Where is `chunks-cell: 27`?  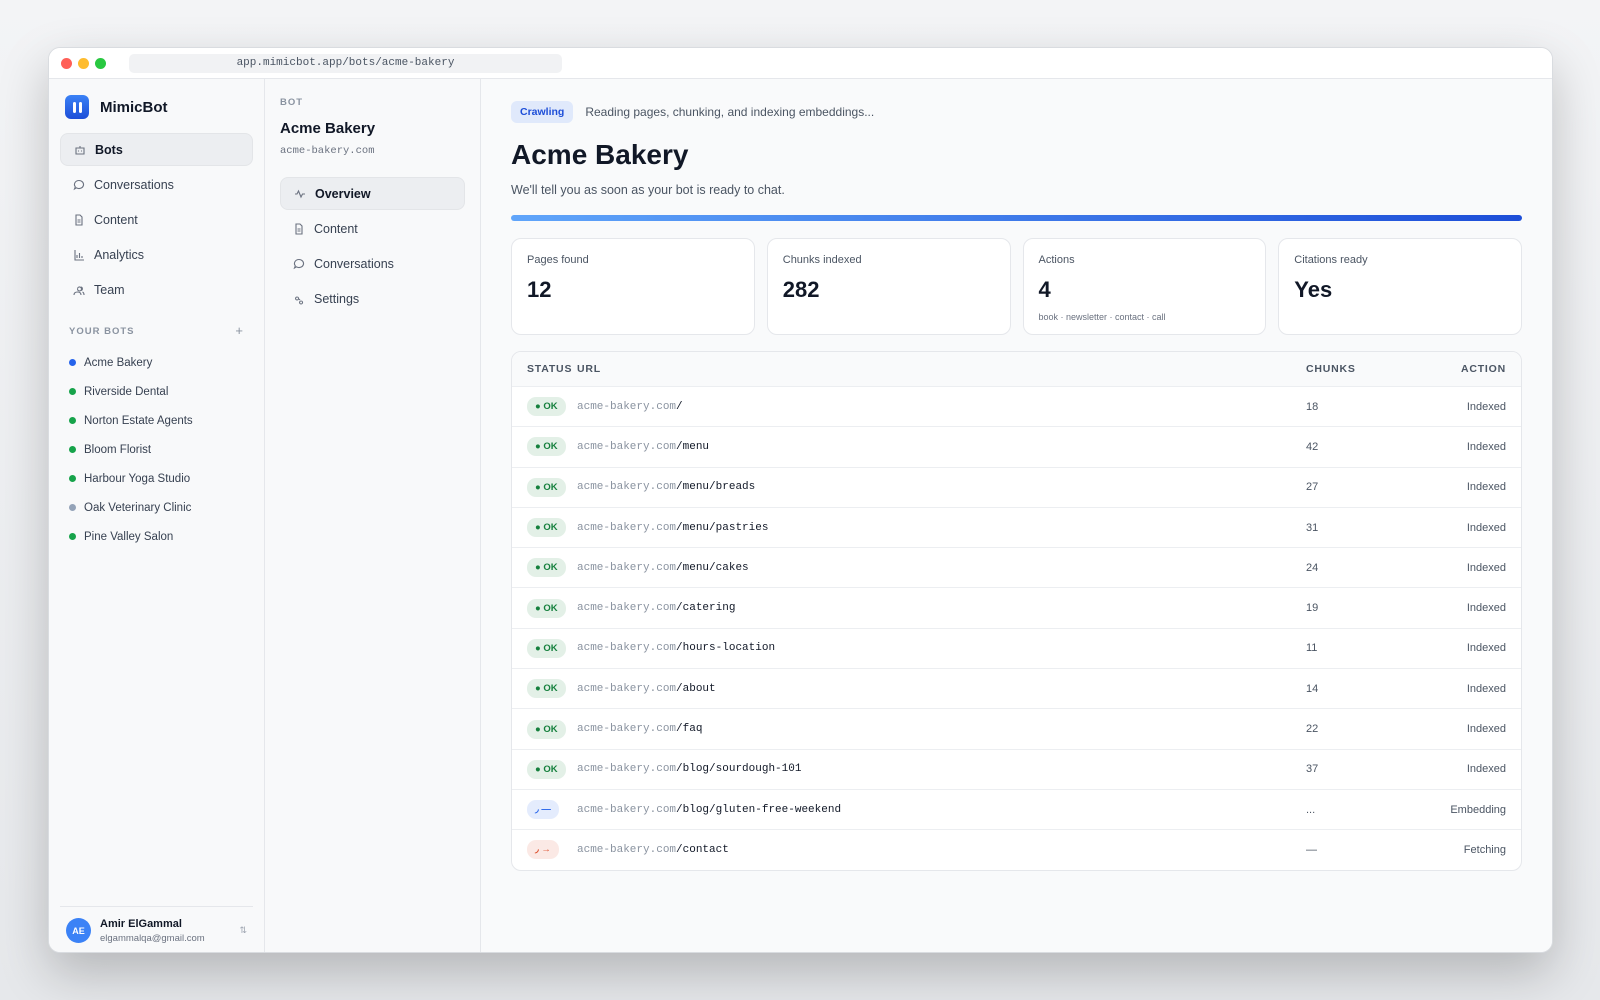 chunks-cell: 27 is located at coordinates (1312, 487).